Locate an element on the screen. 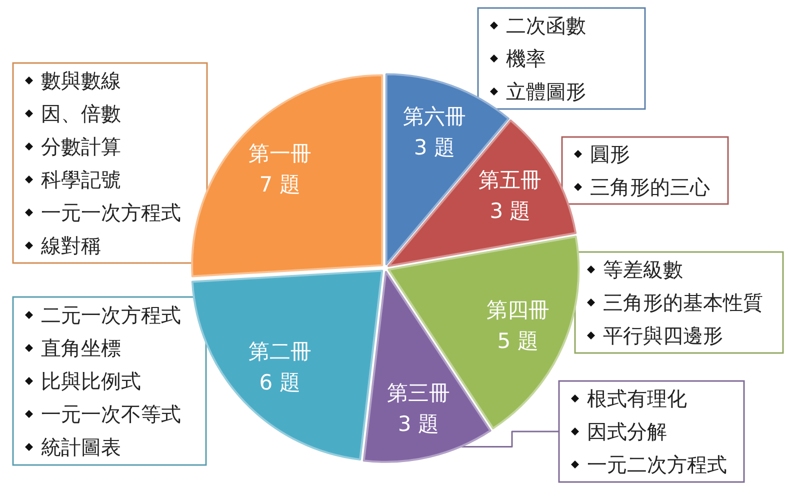 The width and height of the screenshot is (798, 489). text: 三角形的基本性質 is located at coordinates (683, 302).